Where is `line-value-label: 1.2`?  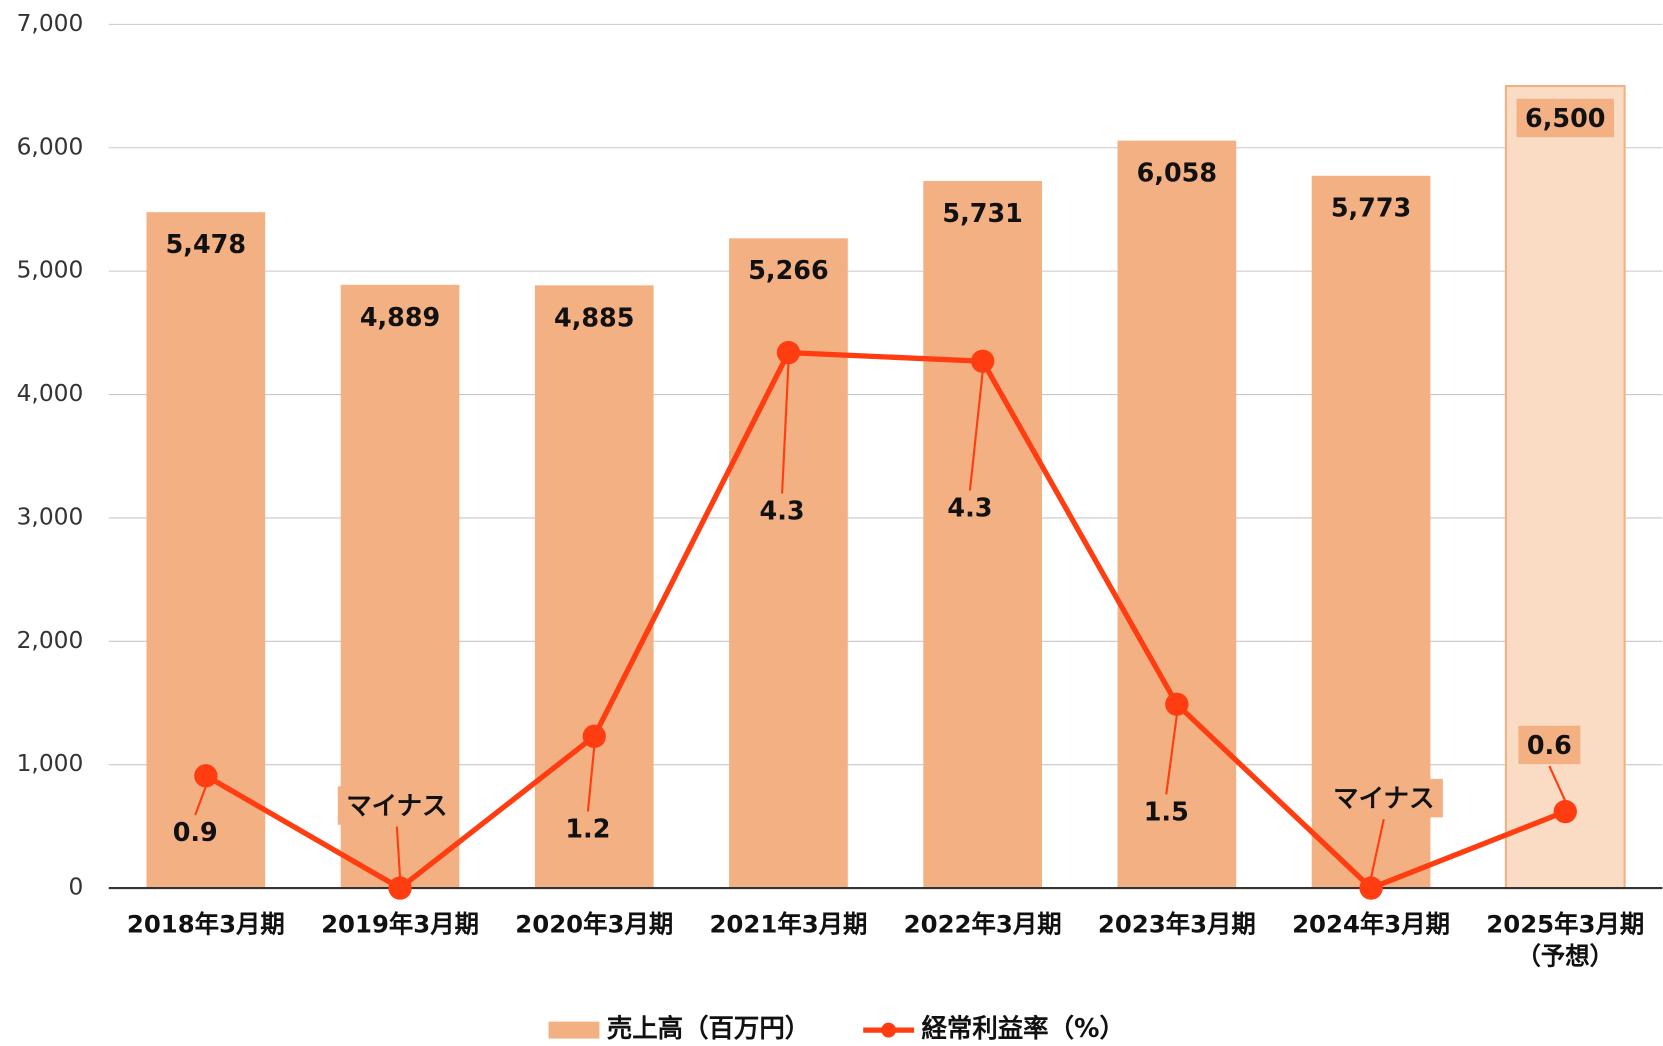
line-value-label: 1.2 is located at coordinates (587, 829).